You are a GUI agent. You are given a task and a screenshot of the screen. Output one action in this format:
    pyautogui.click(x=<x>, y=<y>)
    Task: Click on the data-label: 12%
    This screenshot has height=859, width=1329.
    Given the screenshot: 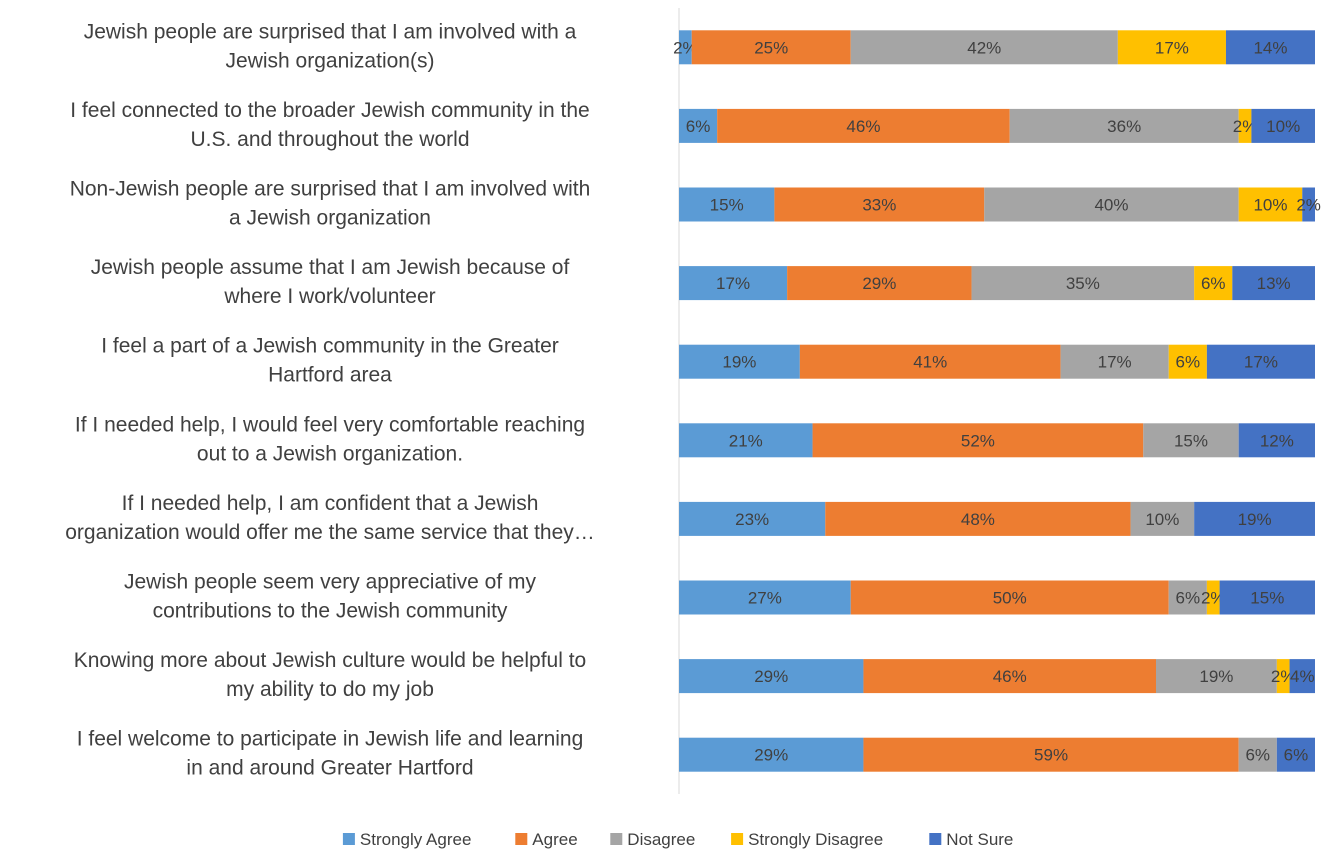 What is the action you would take?
    pyautogui.click(x=1277, y=440)
    